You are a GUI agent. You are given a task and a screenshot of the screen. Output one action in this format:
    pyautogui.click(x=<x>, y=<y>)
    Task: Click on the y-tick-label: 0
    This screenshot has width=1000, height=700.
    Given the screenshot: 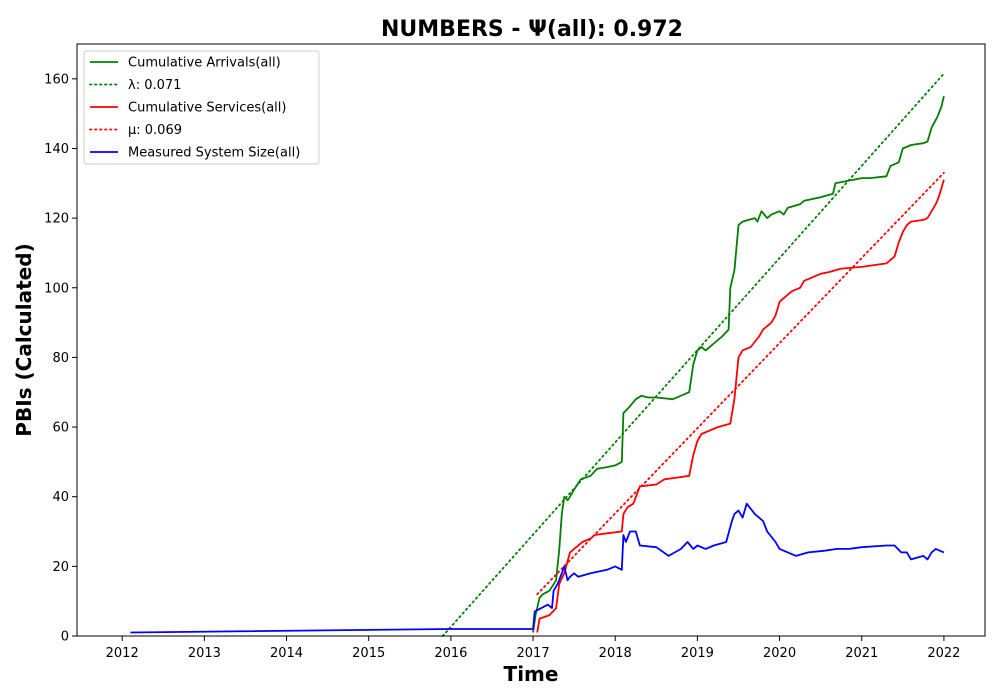 What is the action you would take?
    pyautogui.click(x=65, y=637)
    